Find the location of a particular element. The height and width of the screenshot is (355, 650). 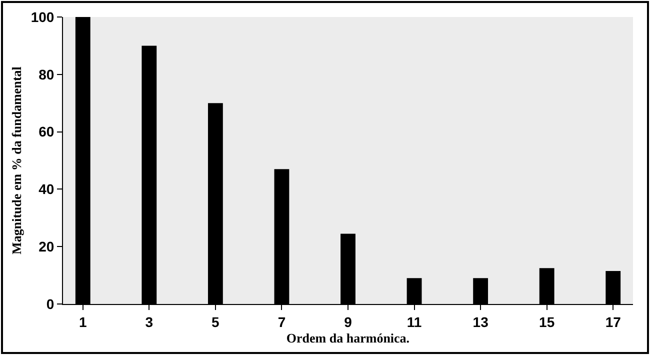

x-tick-label: 13 is located at coordinates (480, 322).